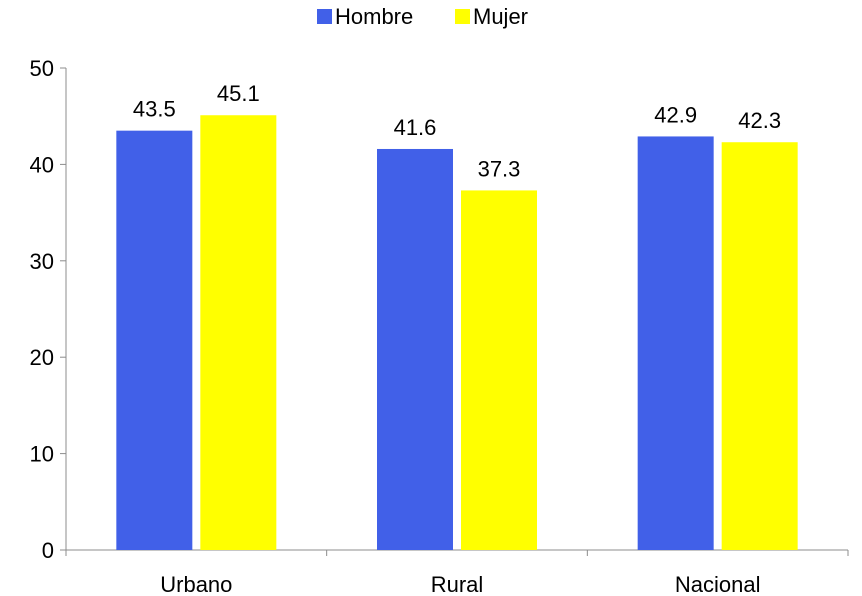  What do you see at coordinates (675, 114) in the screenshot?
I see `data-label: 42.9` at bounding box center [675, 114].